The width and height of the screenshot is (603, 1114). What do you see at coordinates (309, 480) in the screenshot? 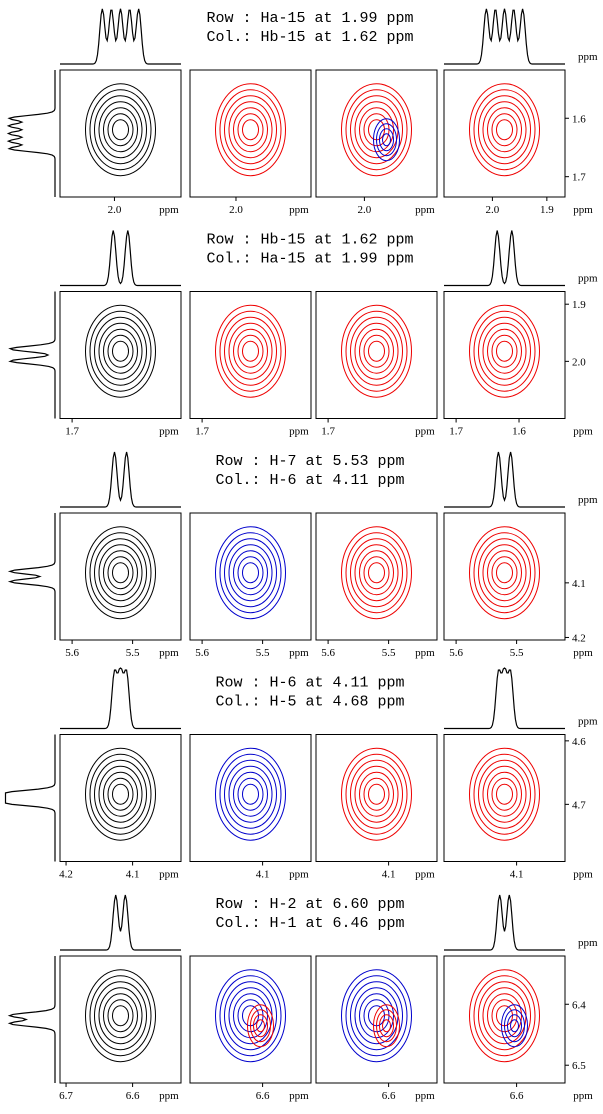
I see `col-label: Col.: H-6 at 4.11 ppm` at bounding box center [309, 480].